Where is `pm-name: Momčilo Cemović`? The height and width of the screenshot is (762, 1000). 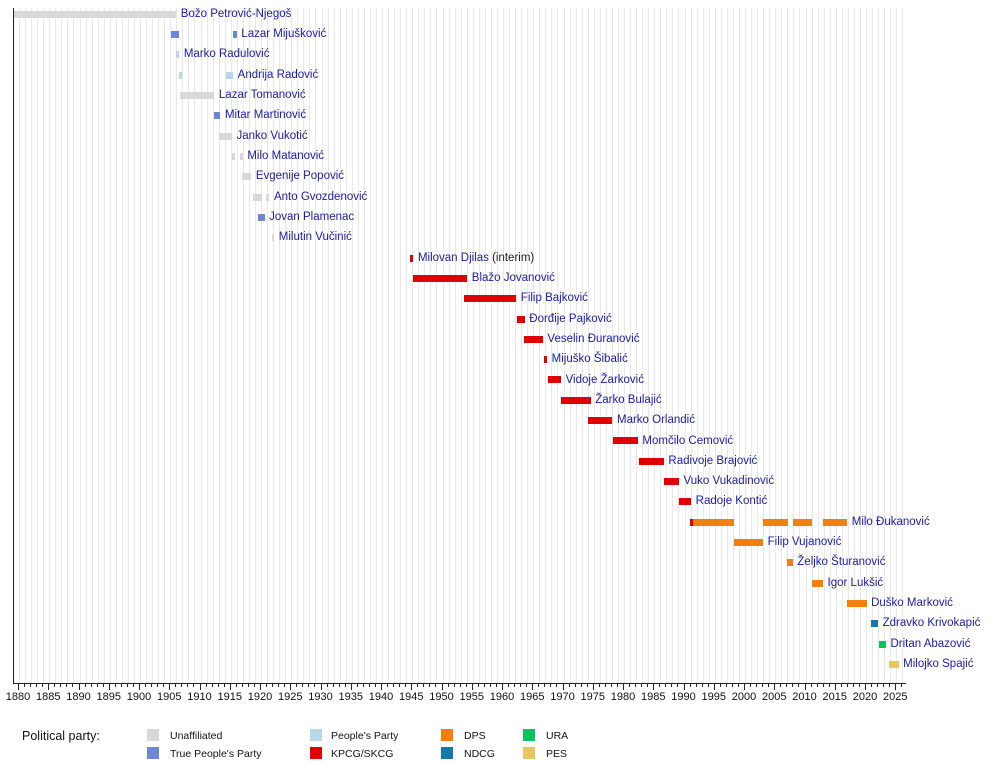 pm-name: Momčilo Cemović is located at coordinates (688, 440).